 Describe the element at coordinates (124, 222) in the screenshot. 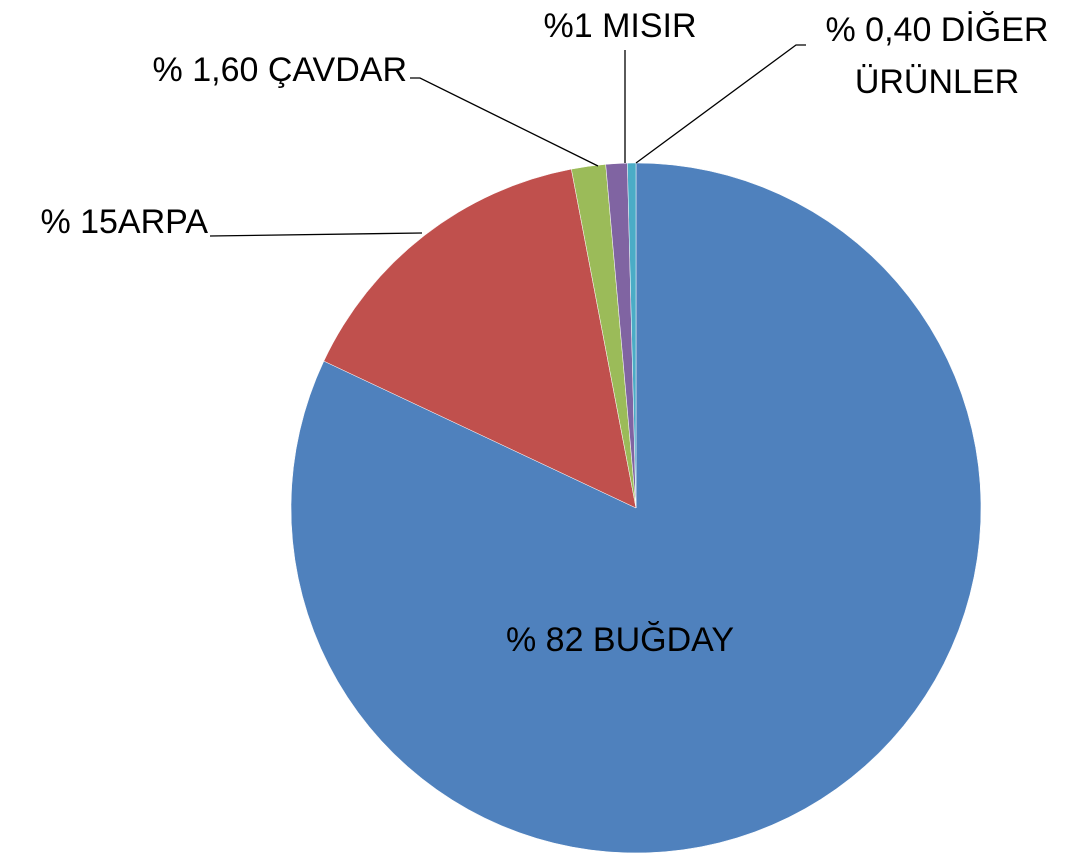

I see `data-label: % 15ARPA` at that location.